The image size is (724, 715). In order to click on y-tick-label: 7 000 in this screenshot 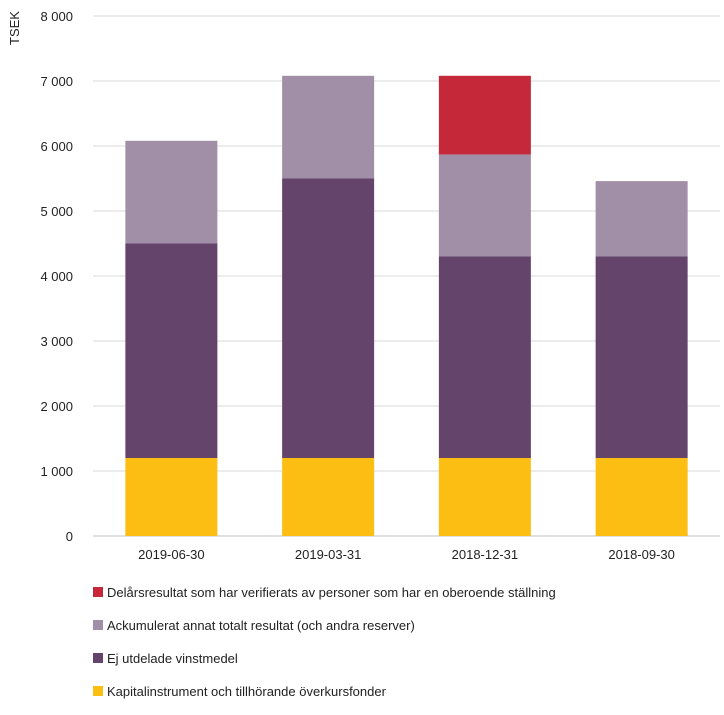, I will do `click(56, 81)`.